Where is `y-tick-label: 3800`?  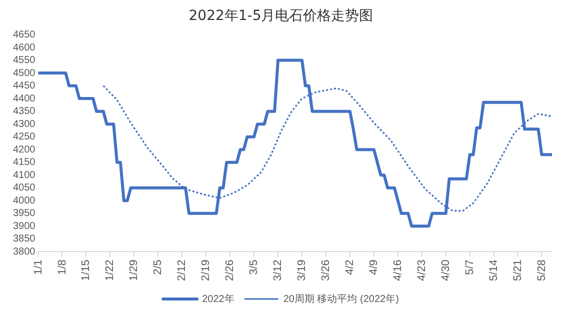
y-tick-label: 3800 is located at coordinates (24, 252).